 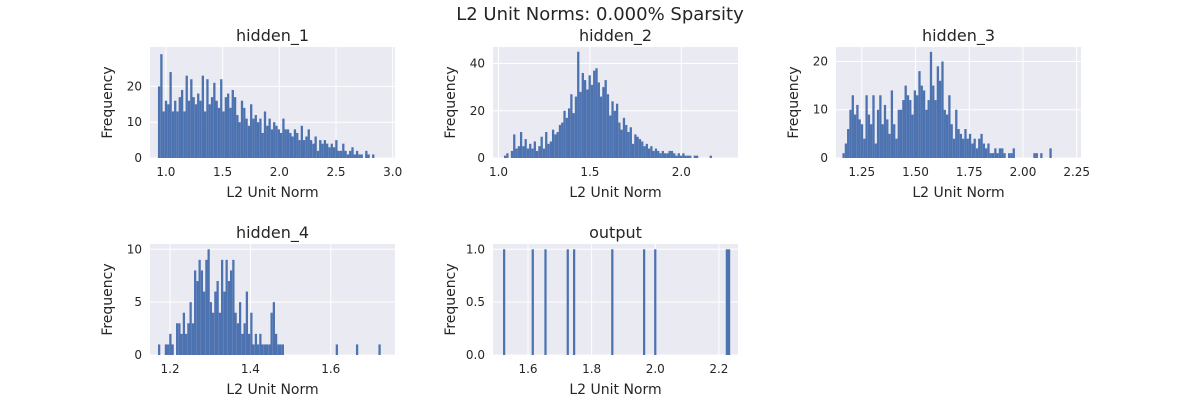 What do you see at coordinates (615, 193) in the screenshot?
I see `x-axis-label: L2 Unit Norm` at bounding box center [615, 193].